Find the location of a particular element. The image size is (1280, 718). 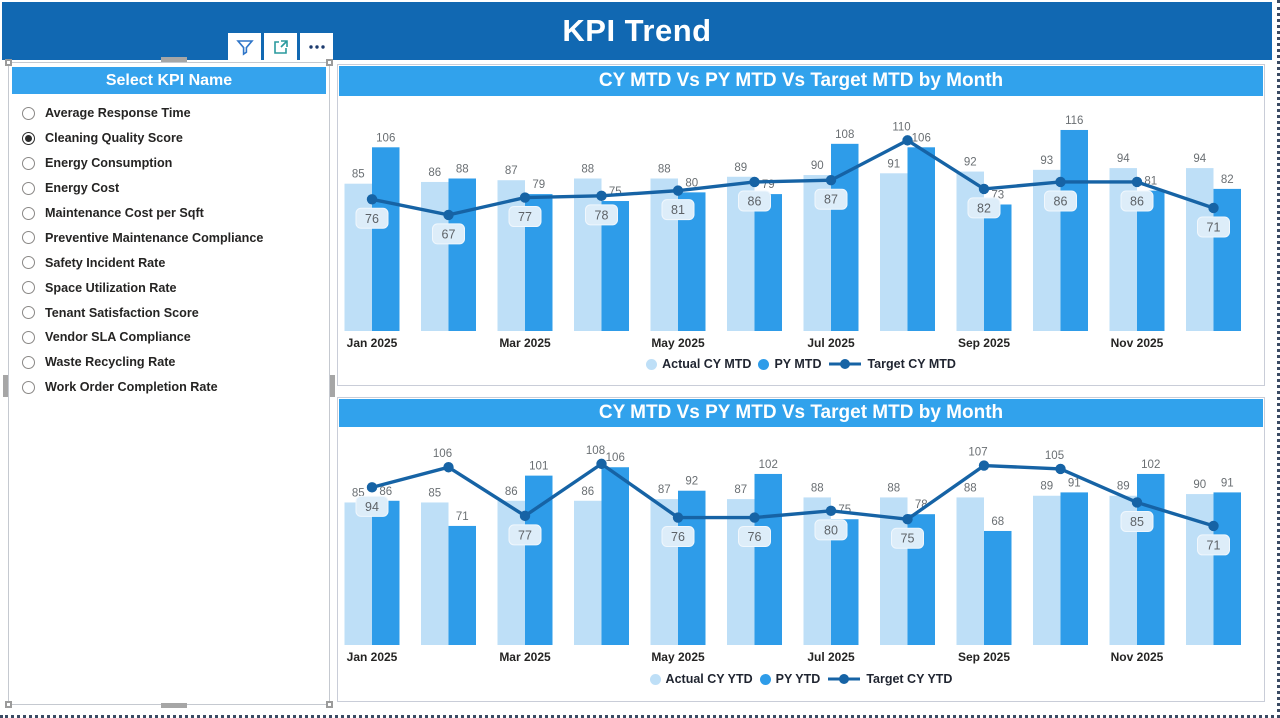

selection-handle-top-left is located at coordinates (8, 62).